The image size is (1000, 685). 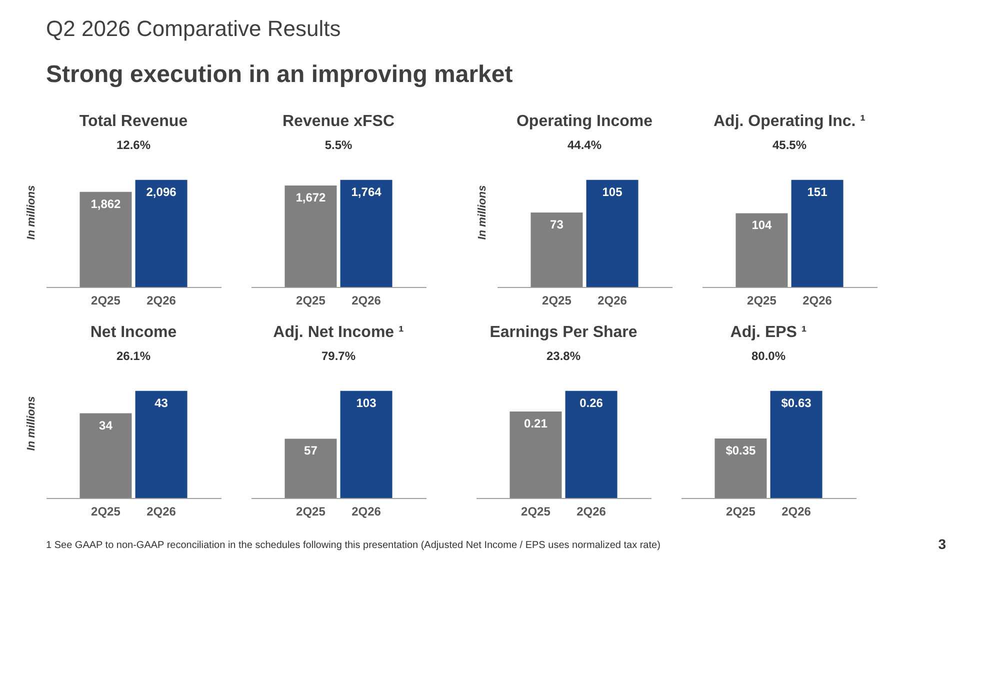 What do you see at coordinates (796, 403) in the screenshot?
I see `data-label: $0.63` at bounding box center [796, 403].